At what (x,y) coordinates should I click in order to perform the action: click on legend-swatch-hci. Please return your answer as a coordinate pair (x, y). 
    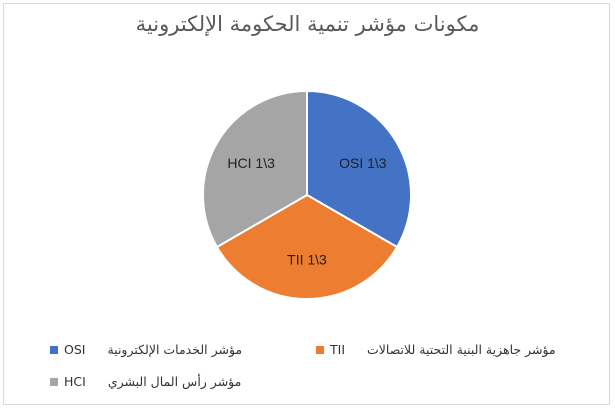
    Looking at the image, I should click on (54, 381).